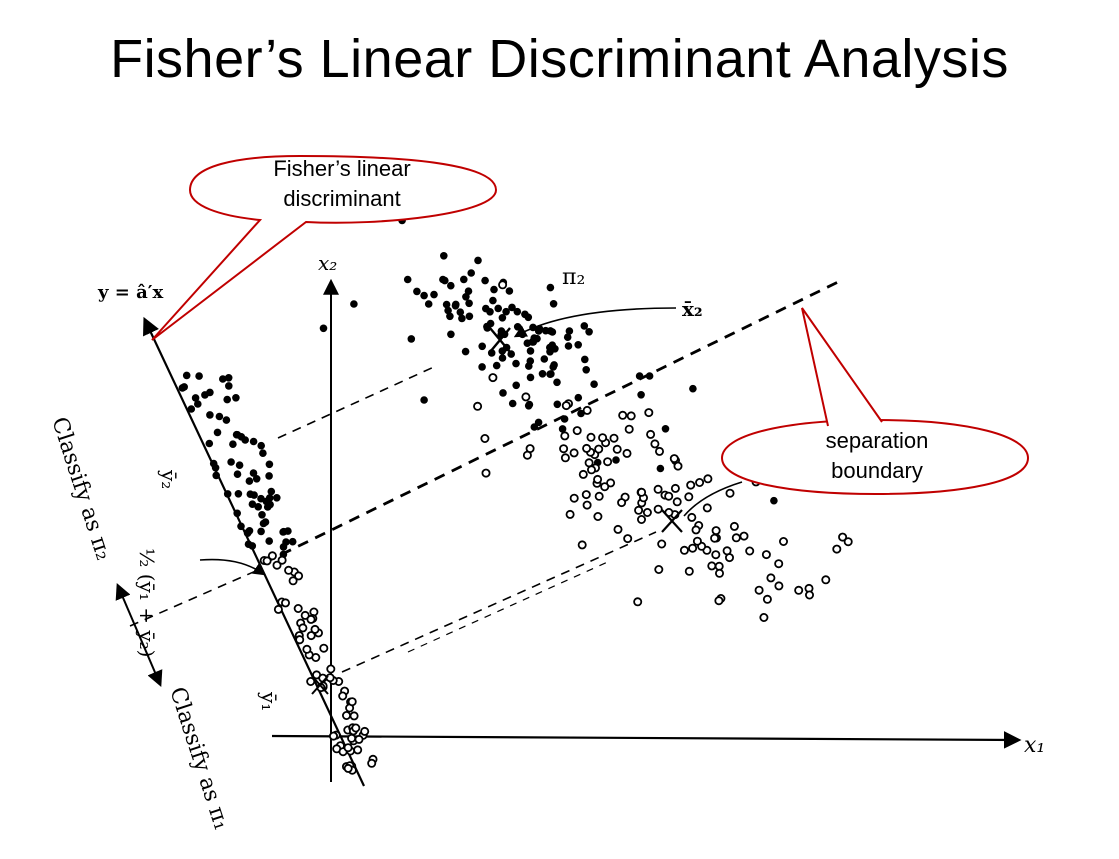  I want to click on pi2-label: π₂, so click(573, 277).